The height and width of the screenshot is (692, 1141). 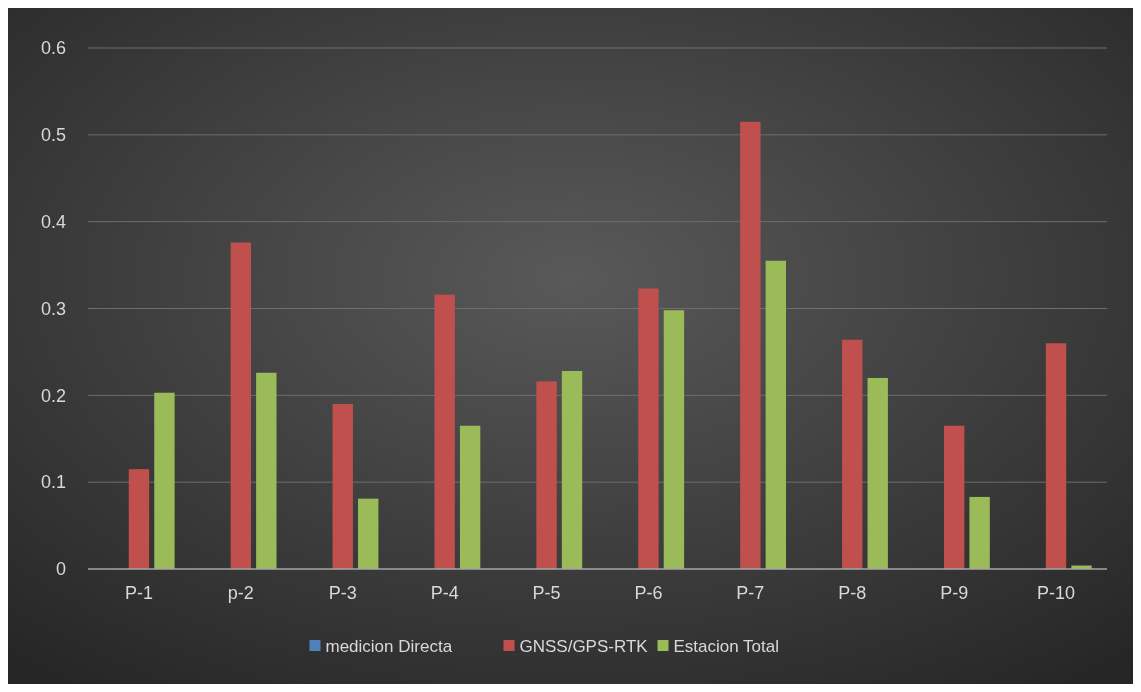 What do you see at coordinates (726, 646) in the screenshot?
I see `legend-label: Estacion Total` at bounding box center [726, 646].